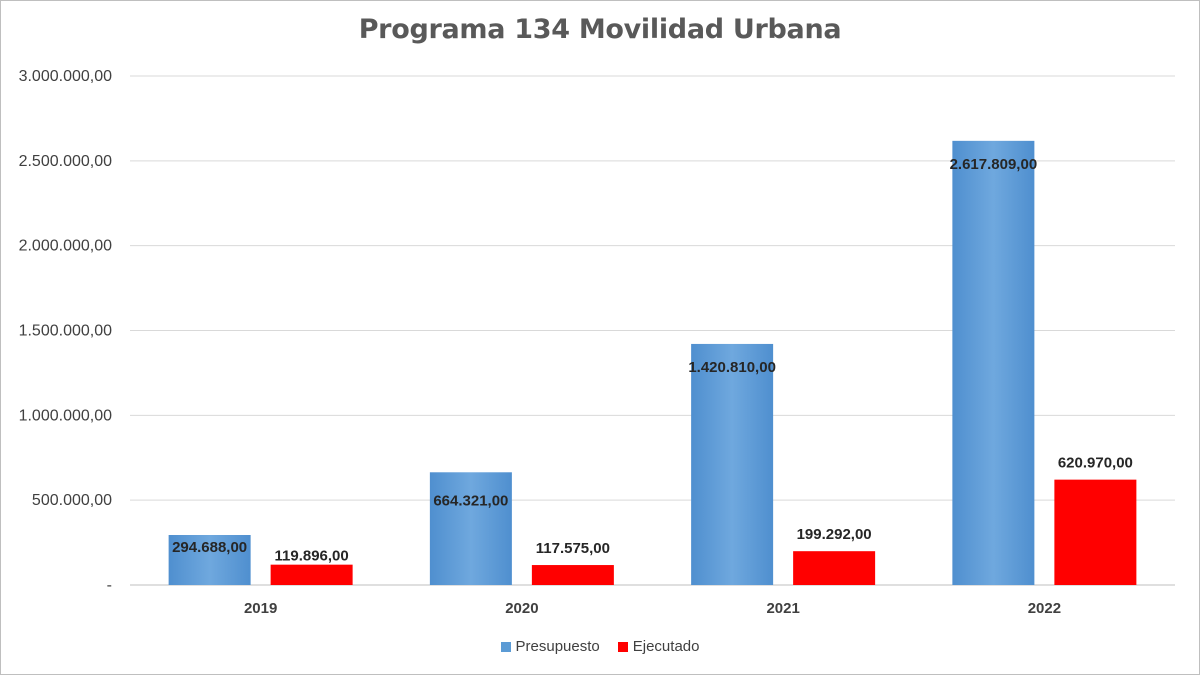 The image size is (1200, 675). What do you see at coordinates (260, 608) in the screenshot?
I see `x-tick-label: 2019` at bounding box center [260, 608].